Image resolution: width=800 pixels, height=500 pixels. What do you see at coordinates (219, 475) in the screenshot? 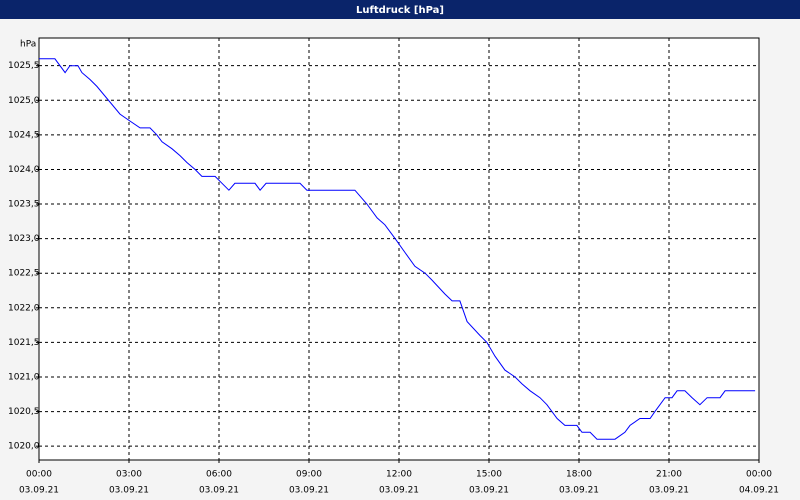
I see `x-tick-label: 06:00` at bounding box center [219, 475].